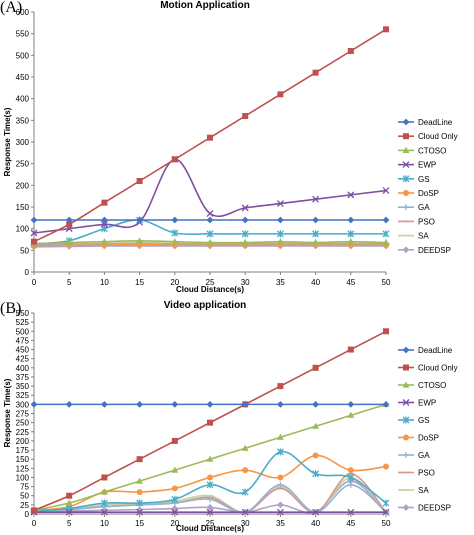  What do you see at coordinates (34, 282) in the screenshot?
I see `x-tick-label: 0` at bounding box center [34, 282].